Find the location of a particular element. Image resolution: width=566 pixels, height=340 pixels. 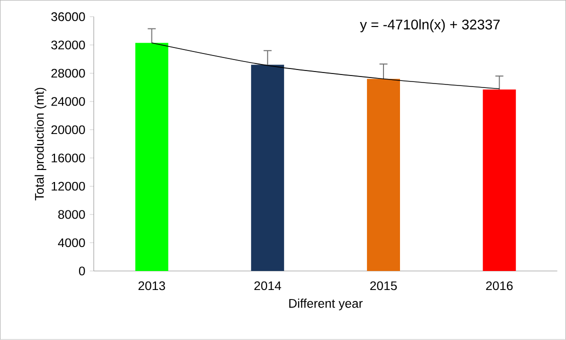

y-axis-title: Total production (mt) is located at coordinates (40, 144).